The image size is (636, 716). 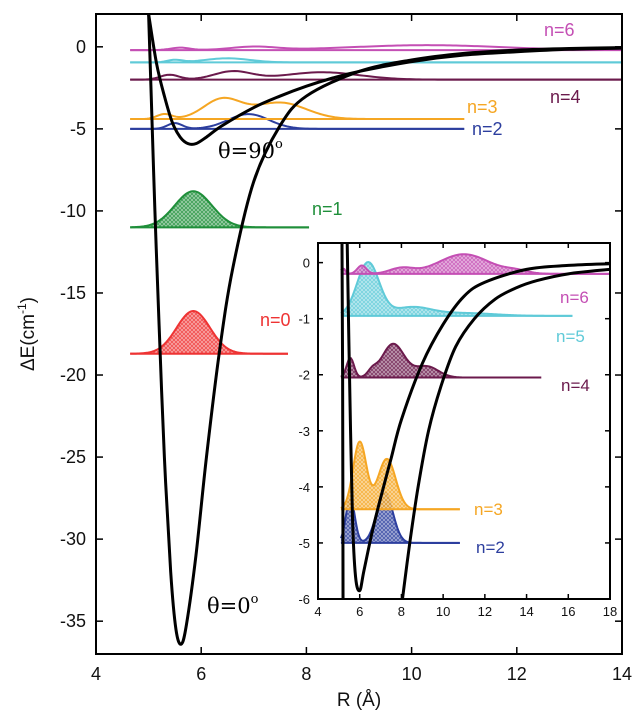 I want to click on y-tick-label: -6, so click(x=304, y=599).